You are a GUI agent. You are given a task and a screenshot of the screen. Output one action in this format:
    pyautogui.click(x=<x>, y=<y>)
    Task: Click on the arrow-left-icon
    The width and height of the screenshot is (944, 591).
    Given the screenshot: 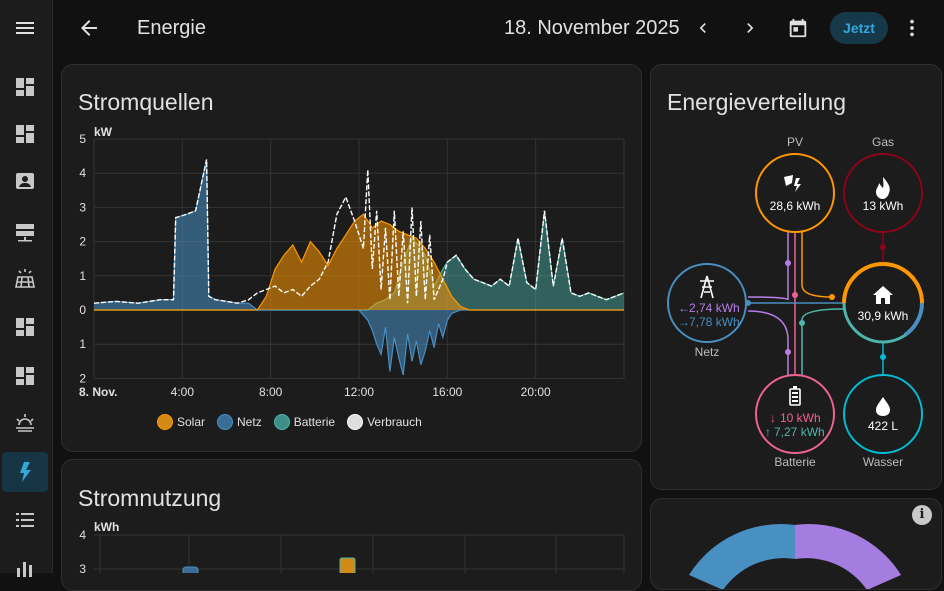 What is the action you would take?
    pyautogui.click(x=89, y=28)
    